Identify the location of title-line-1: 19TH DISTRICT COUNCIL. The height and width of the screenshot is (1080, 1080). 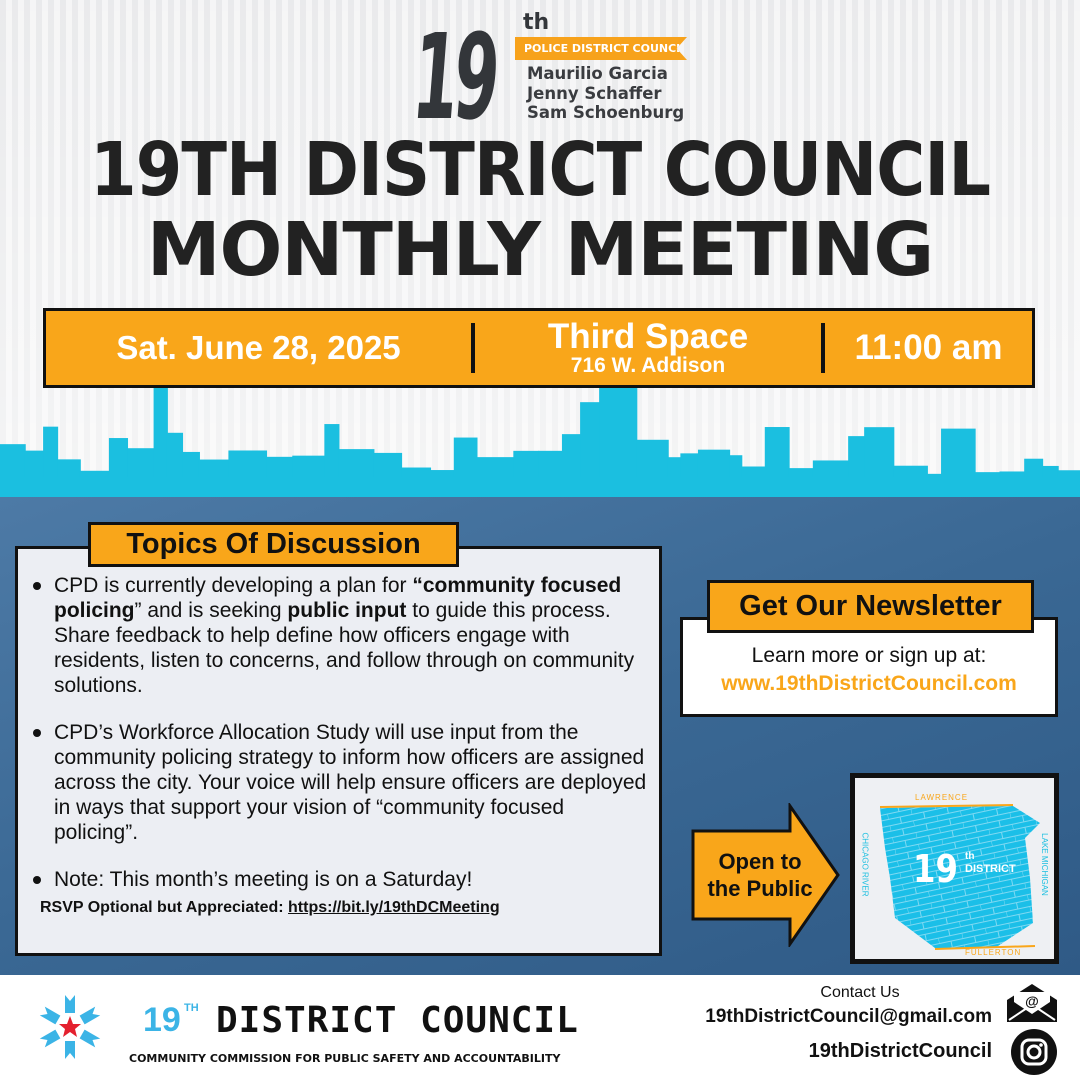
(540, 170).